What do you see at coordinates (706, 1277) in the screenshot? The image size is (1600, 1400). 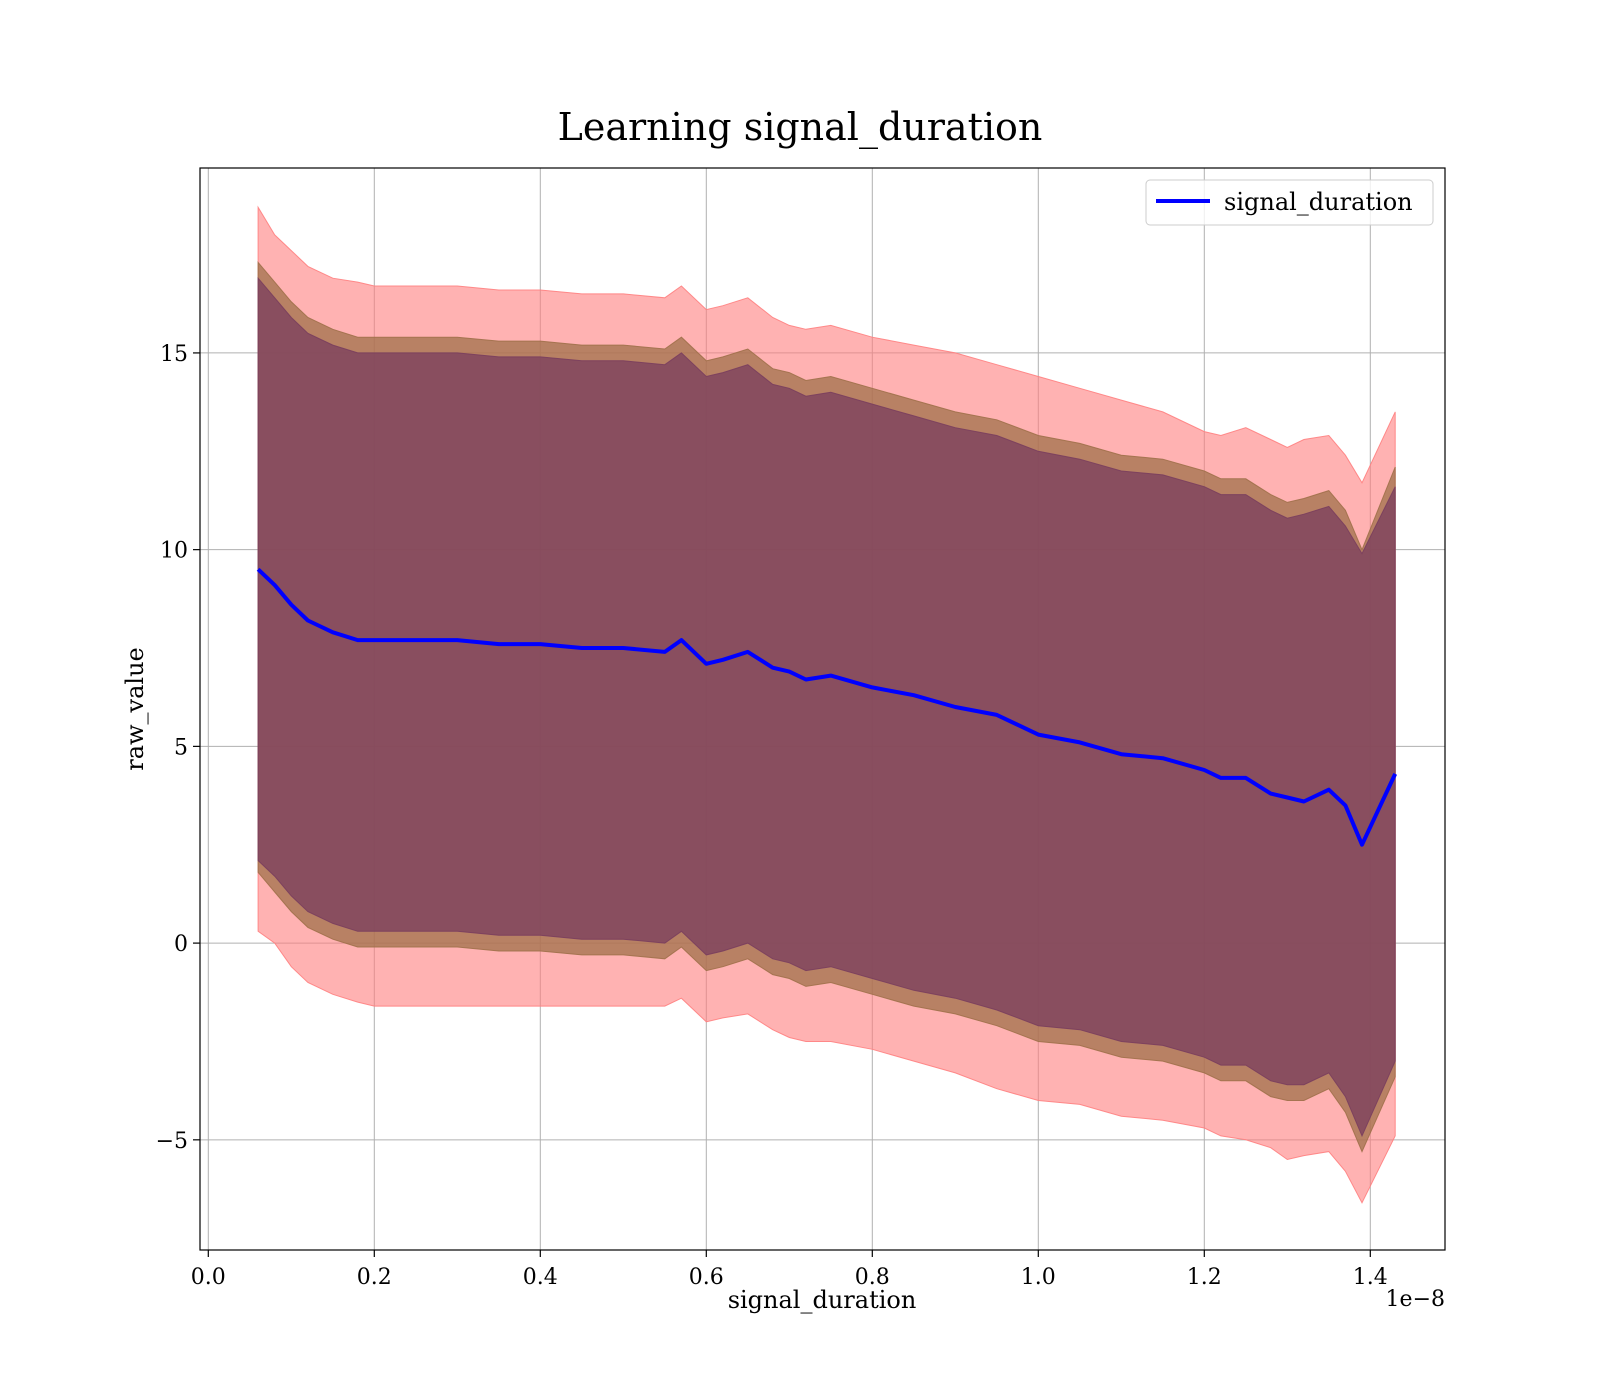 I see `x-tick-label: 0.6` at bounding box center [706, 1277].